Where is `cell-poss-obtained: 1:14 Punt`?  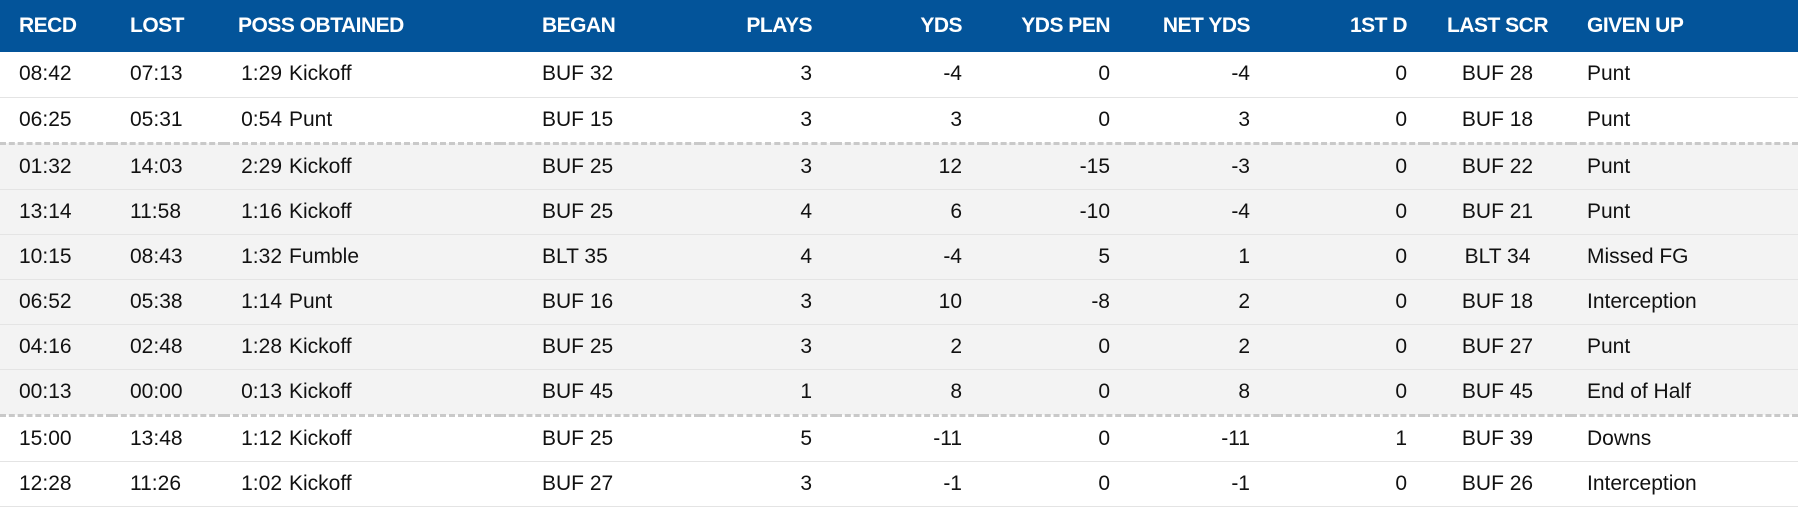 cell-poss-obtained: 1:14 Punt is located at coordinates (362, 302).